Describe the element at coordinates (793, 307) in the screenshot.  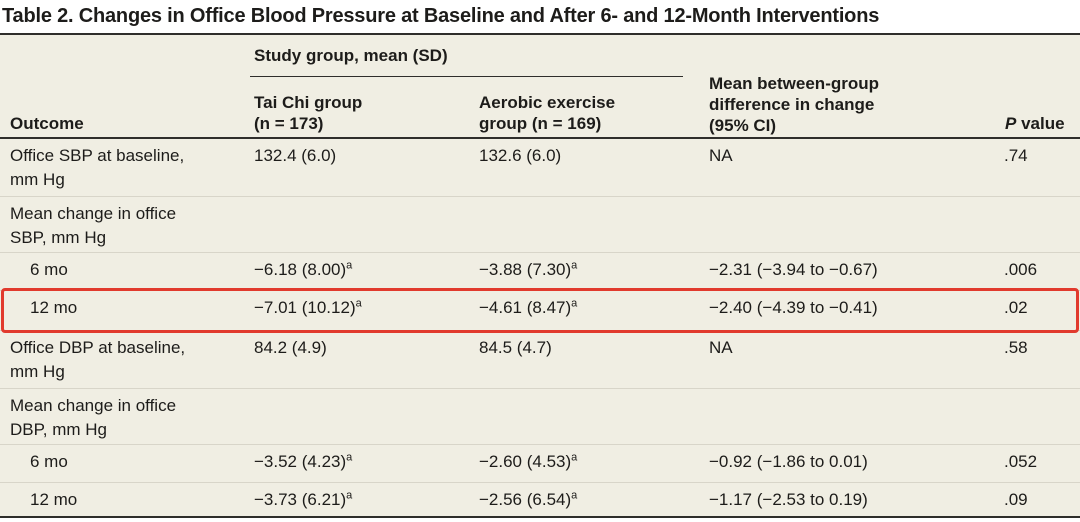
I see `difference-cell: −2.40 (−4.39 to −0.41)` at that location.